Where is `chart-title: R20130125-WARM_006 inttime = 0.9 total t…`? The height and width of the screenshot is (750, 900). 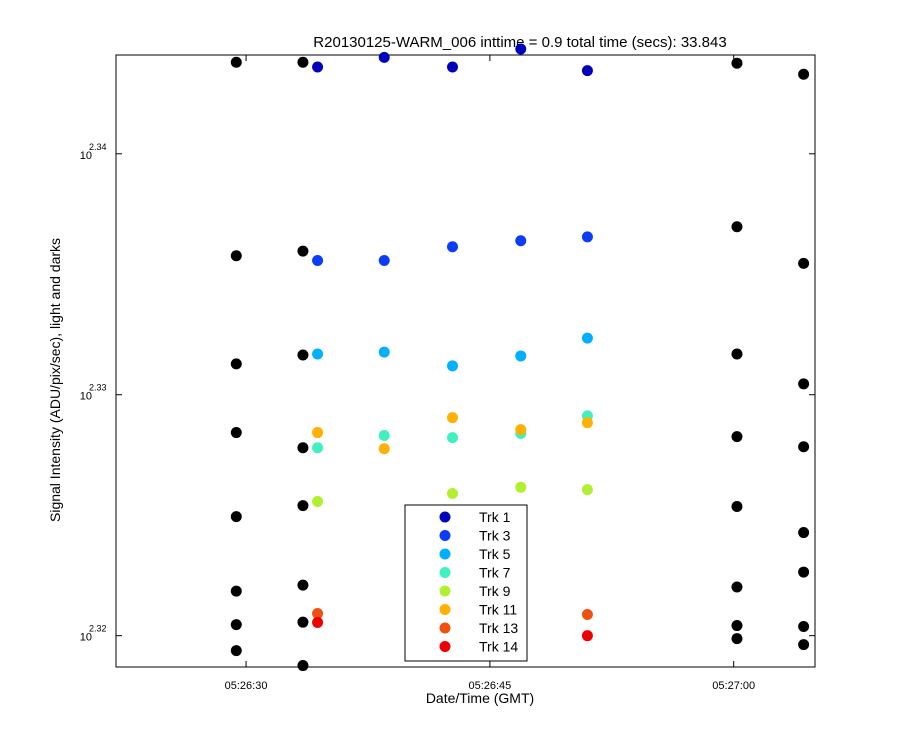
chart-title: R20130125-WARM_006 inttime = 0.9 total t… is located at coordinates (519, 42).